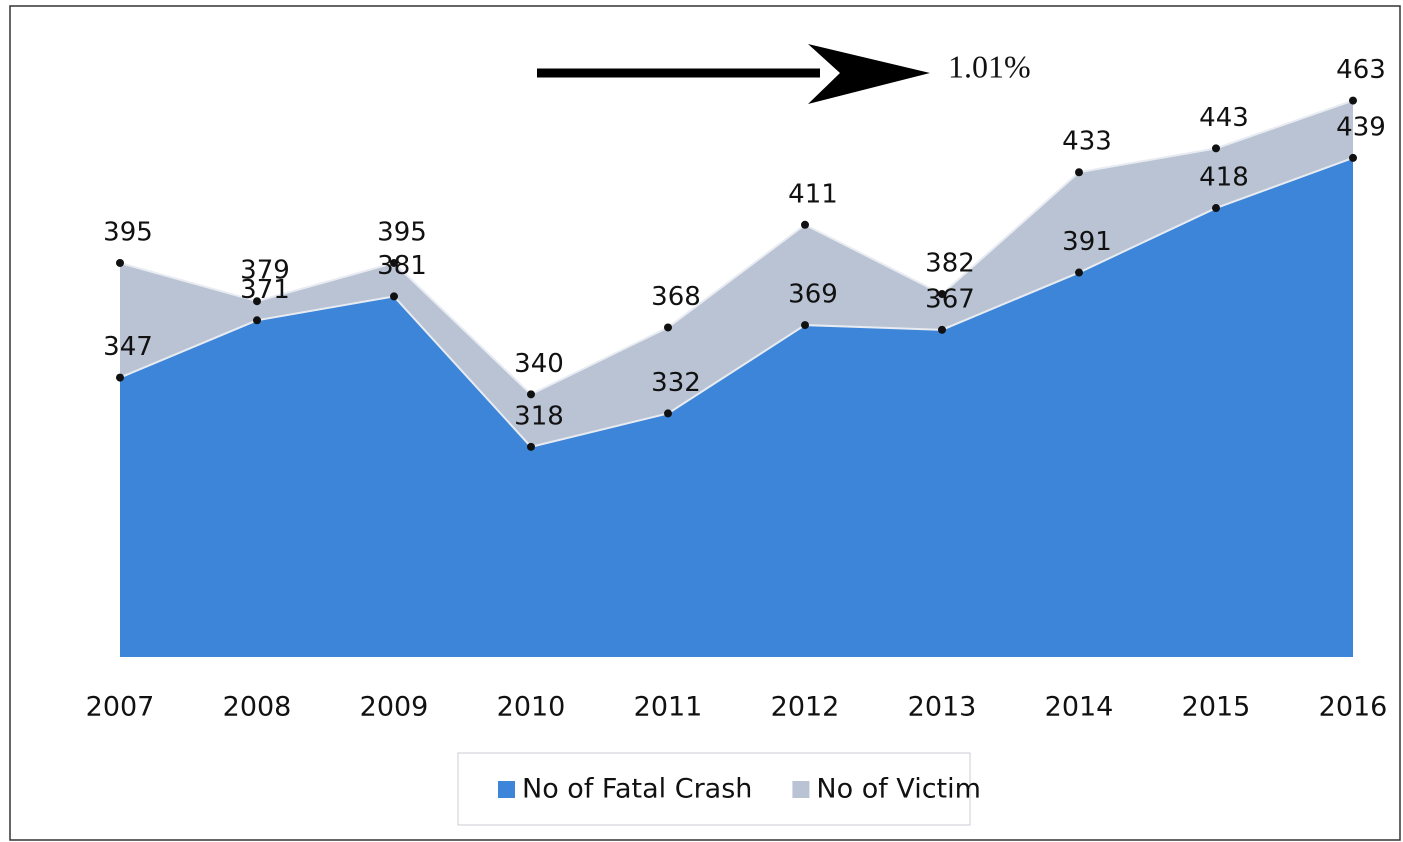 The image size is (1403, 842). Describe the element at coordinates (1353, 707) in the screenshot. I see `x-tick-label: 2016` at that location.